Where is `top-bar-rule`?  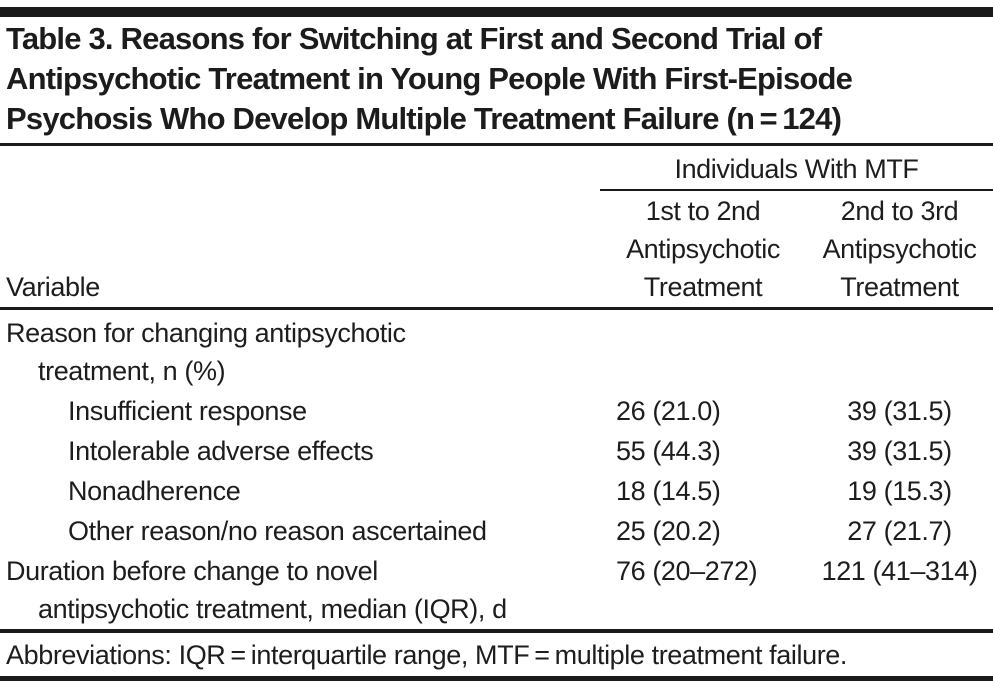 top-bar-rule is located at coordinates (496, 12).